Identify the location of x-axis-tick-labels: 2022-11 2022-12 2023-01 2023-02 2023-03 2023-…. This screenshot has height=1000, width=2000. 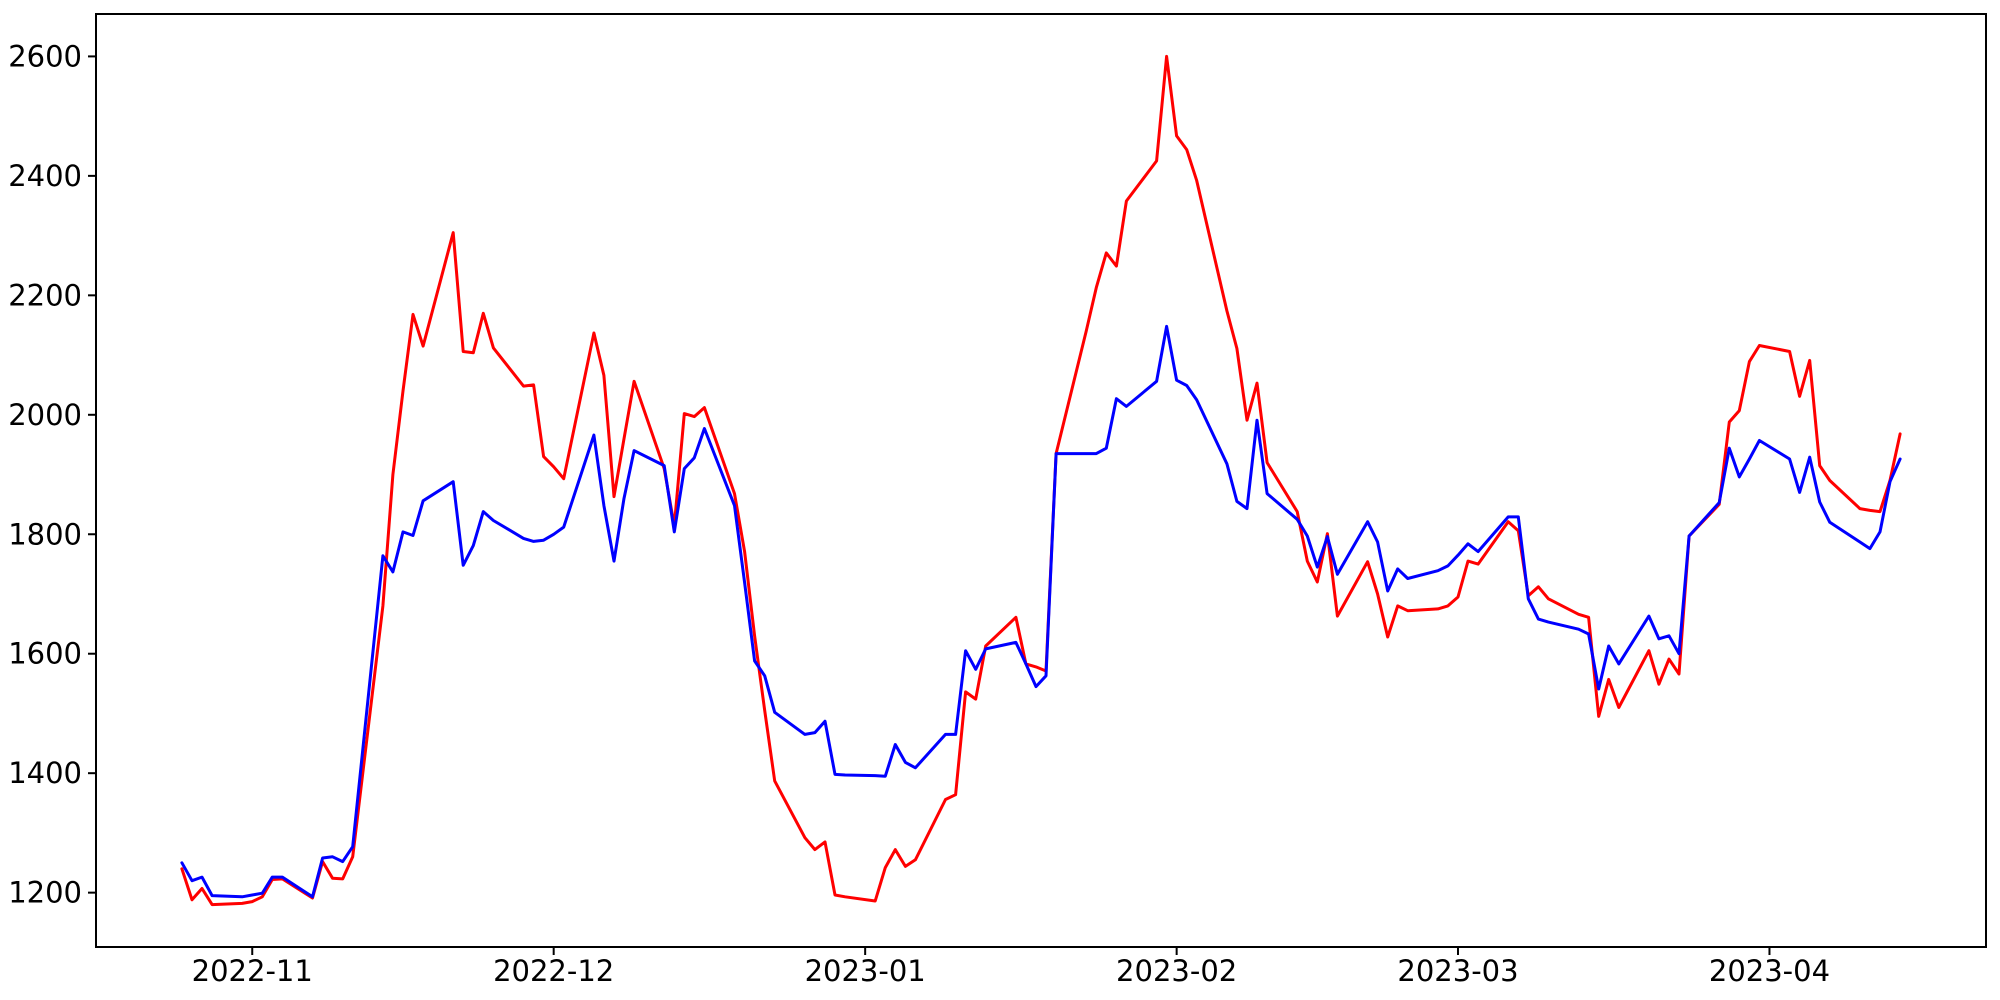
(1011, 971).